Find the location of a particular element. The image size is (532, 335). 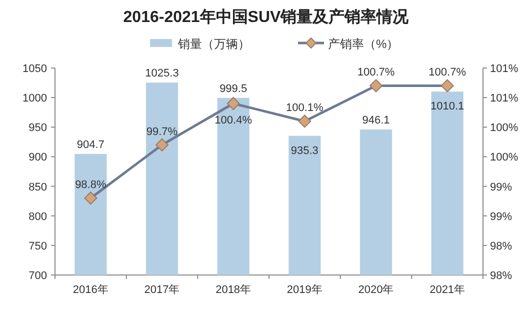

data-label: 98.8% is located at coordinates (90, 185).